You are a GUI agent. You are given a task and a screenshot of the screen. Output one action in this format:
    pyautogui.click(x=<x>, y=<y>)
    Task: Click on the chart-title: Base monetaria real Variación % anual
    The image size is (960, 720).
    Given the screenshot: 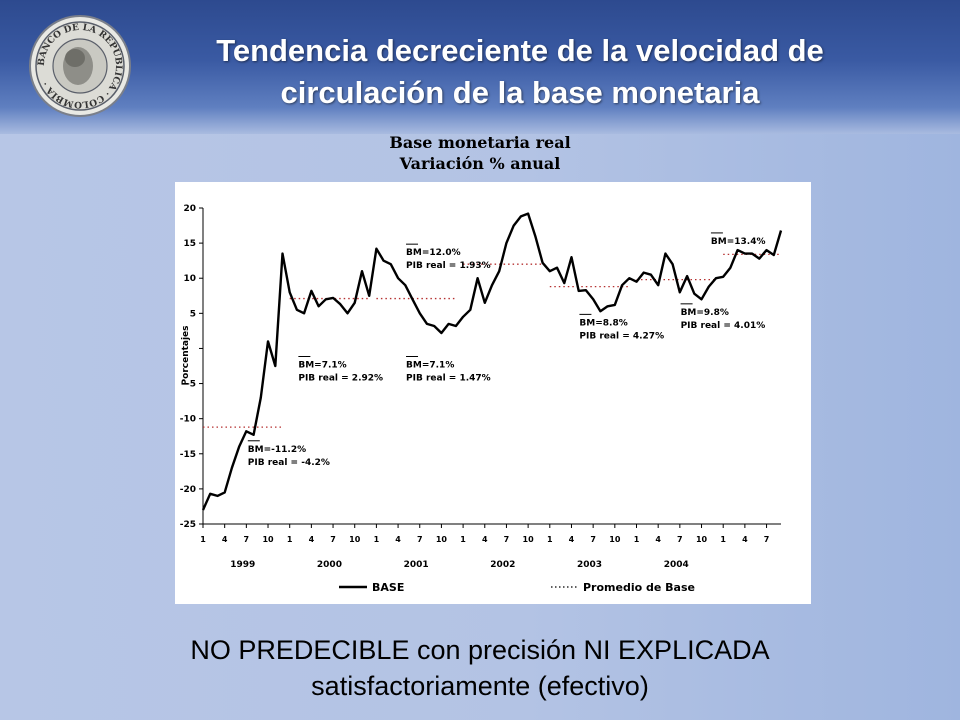 What is the action you would take?
    pyautogui.click(x=480, y=153)
    